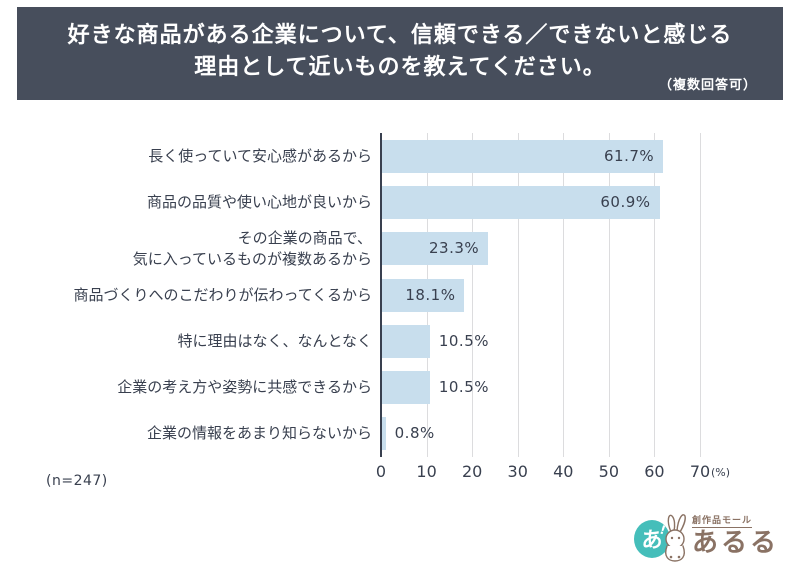 The image size is (800, 574). Describe the element at coordinates (274, 340) in the screenshot. I see `category-label: 特に理由はなく、なんとなく` at that location.